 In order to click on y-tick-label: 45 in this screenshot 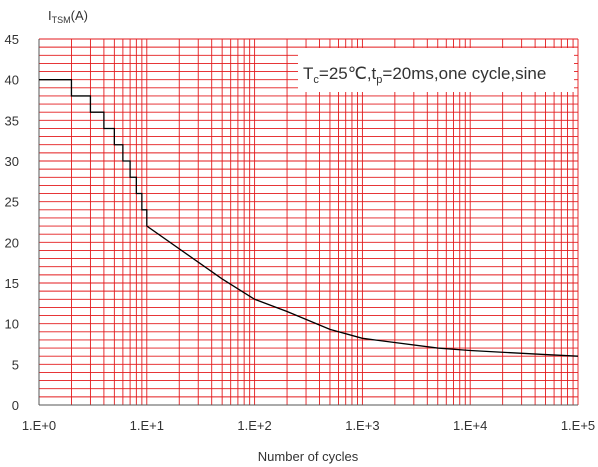, I will do `click(12, 39)`.